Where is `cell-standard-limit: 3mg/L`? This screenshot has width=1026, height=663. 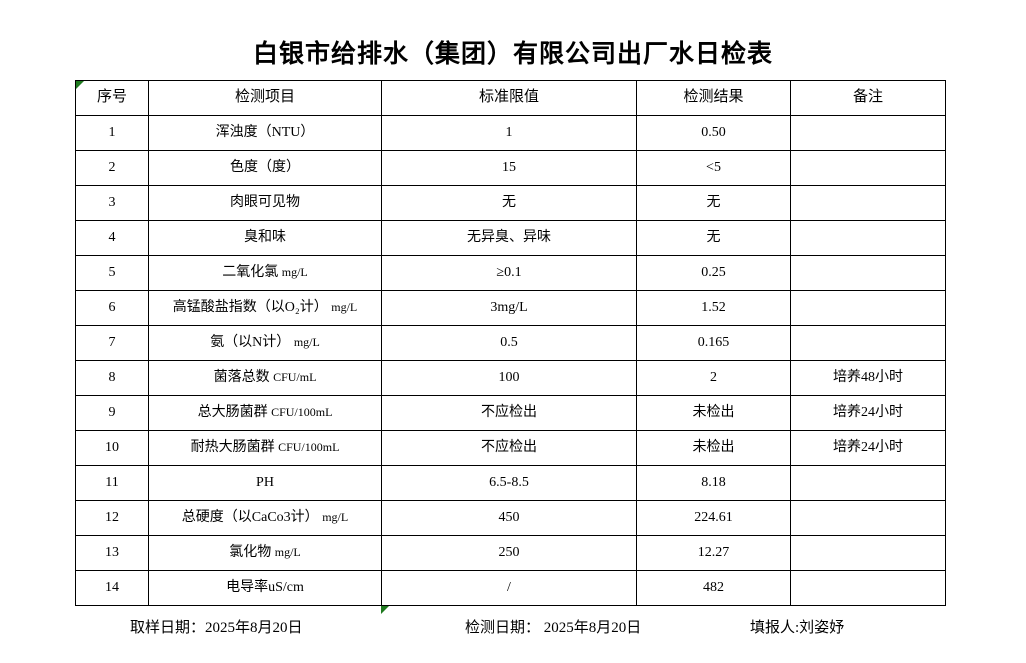
cell-standard-limit: 3mg/L is located at coordinates (509, 308).